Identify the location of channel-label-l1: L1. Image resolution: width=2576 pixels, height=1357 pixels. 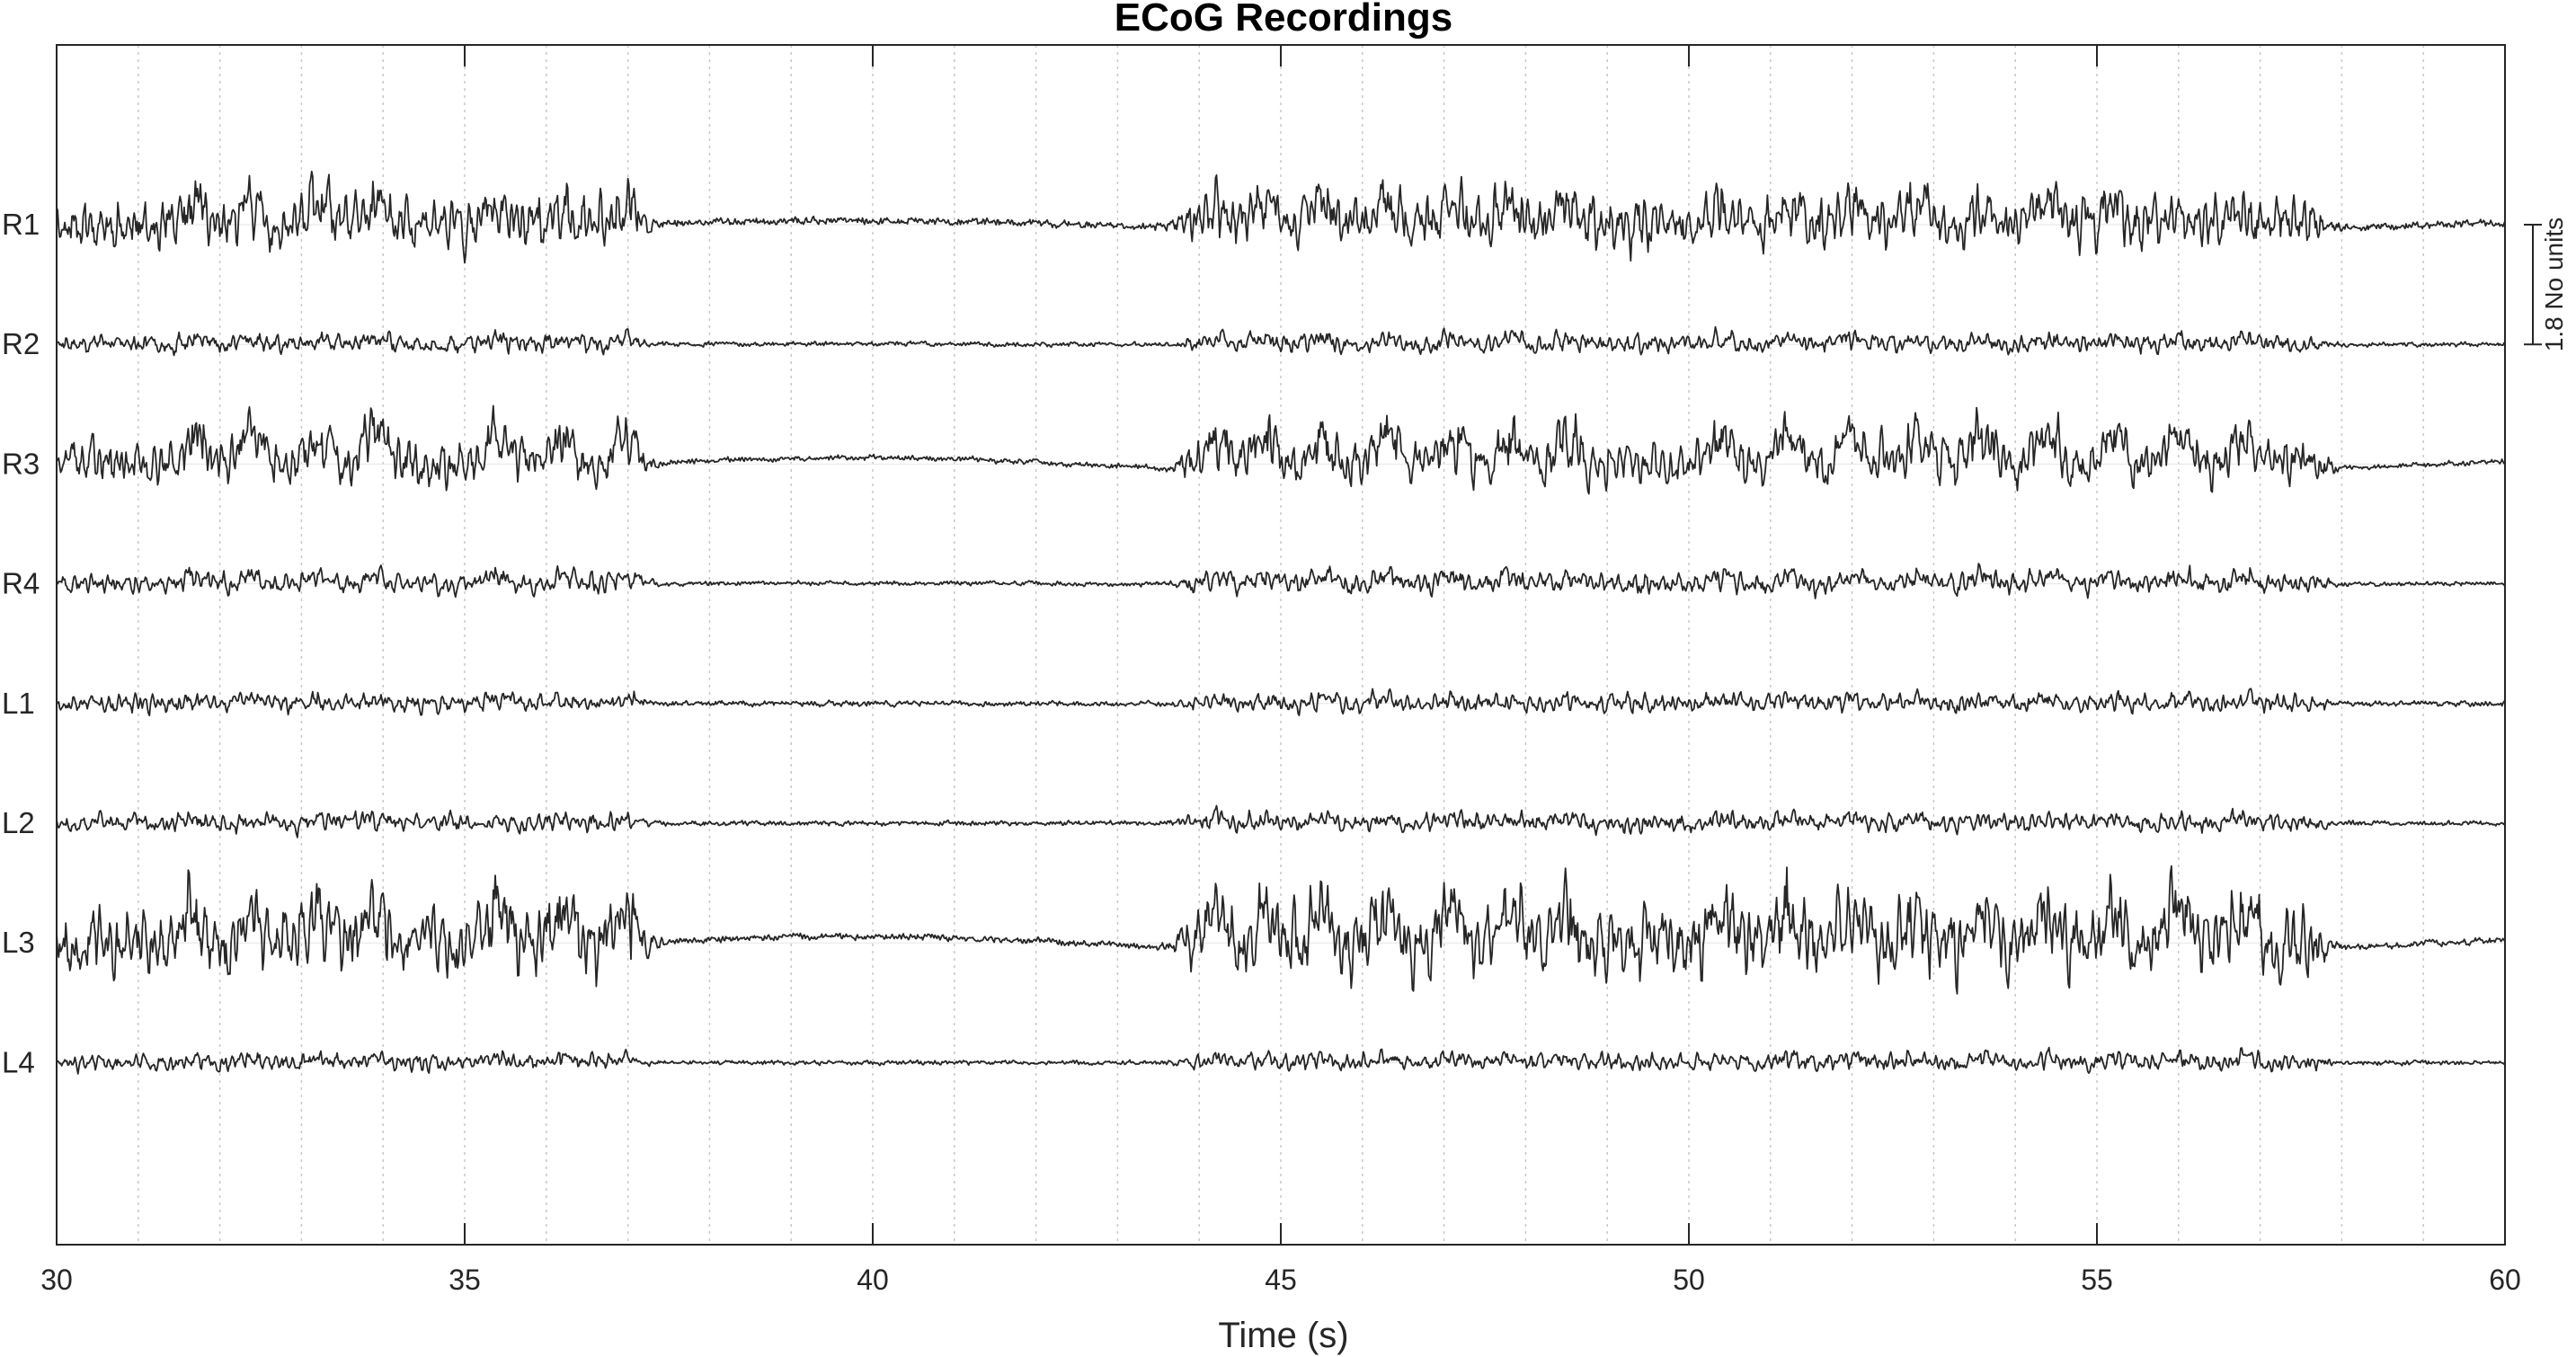
(18, 703).